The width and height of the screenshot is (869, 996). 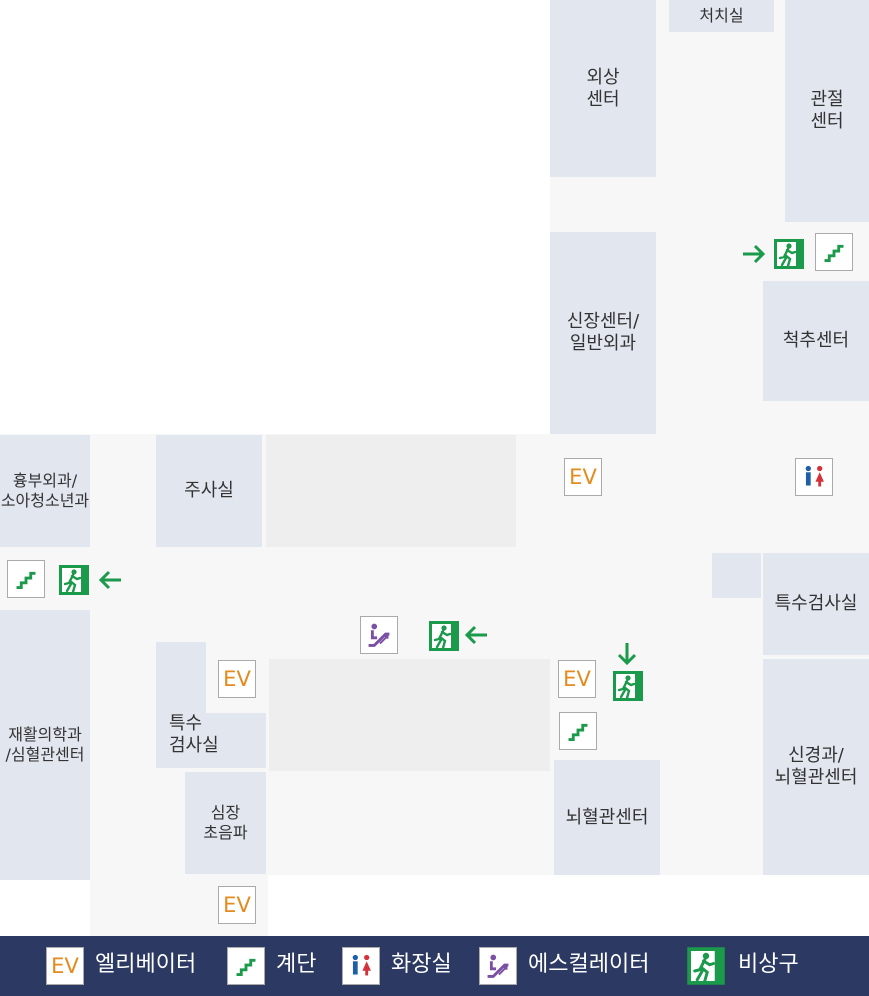 What do you see at coordinates (577, 679) in the screenshot?
I see `elevator-icon-3: EV` at bounding box center [577, 679].